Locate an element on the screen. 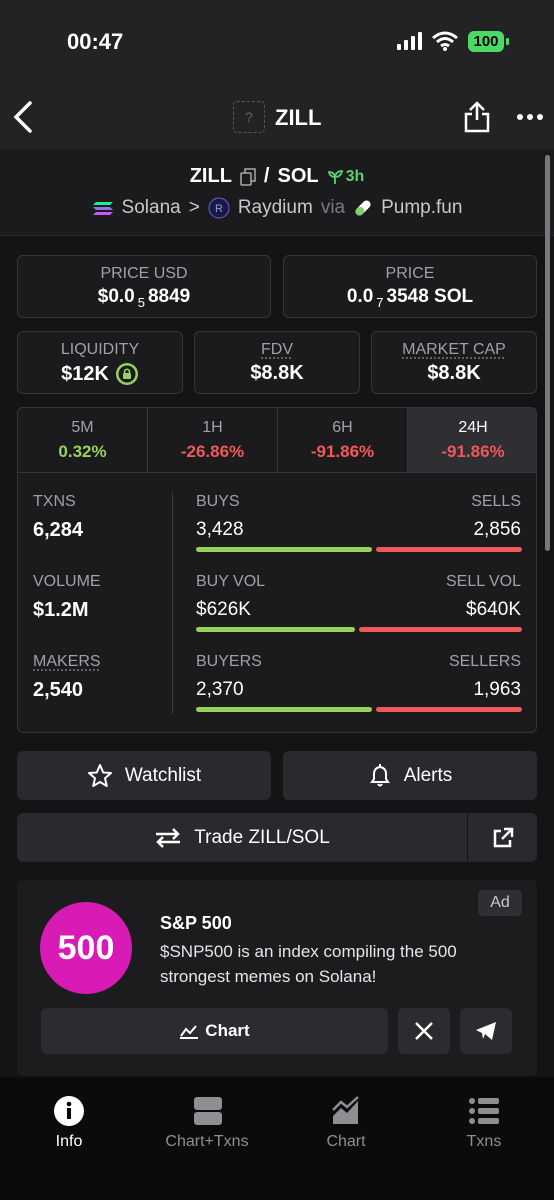 Image resolution: width=554 pixels, height=1200 pixels. price-usd-label: PRICE USD is located at coordinates (144, 273).